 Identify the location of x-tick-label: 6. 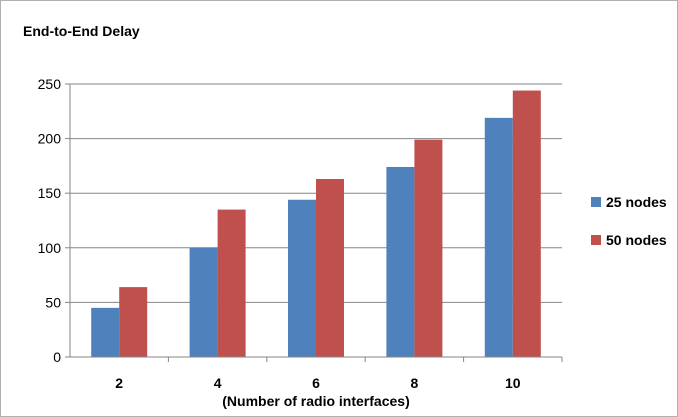
(316, 383).